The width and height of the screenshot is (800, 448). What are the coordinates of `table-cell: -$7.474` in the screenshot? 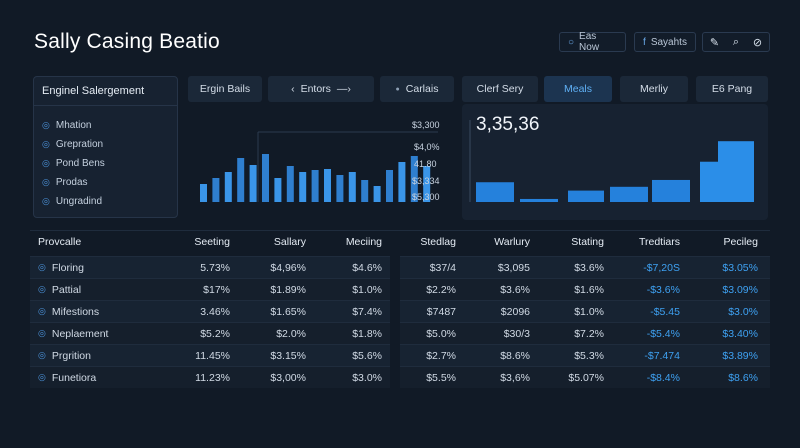 It's located at (662, 355).